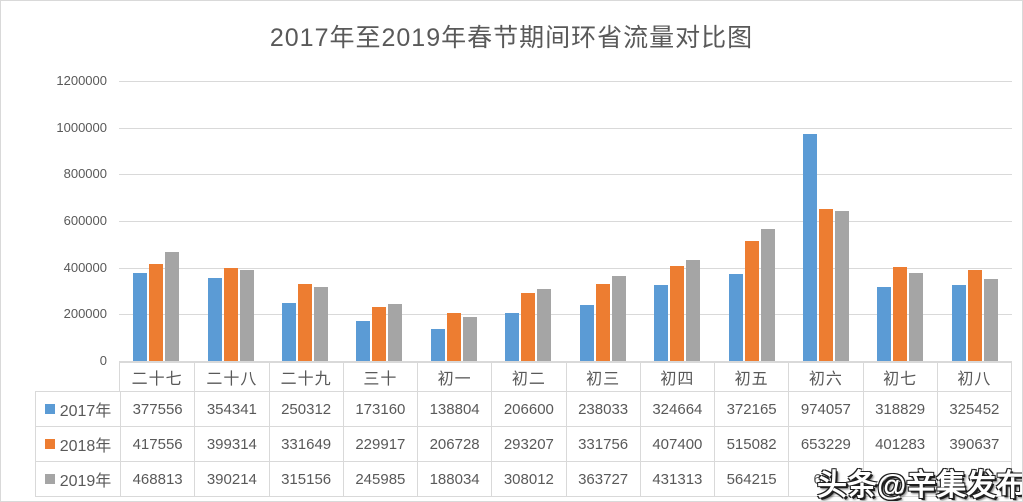  Describe the element at coordinates (899, 409) in the screenshot. I see `value-cell: 318829` at that location.